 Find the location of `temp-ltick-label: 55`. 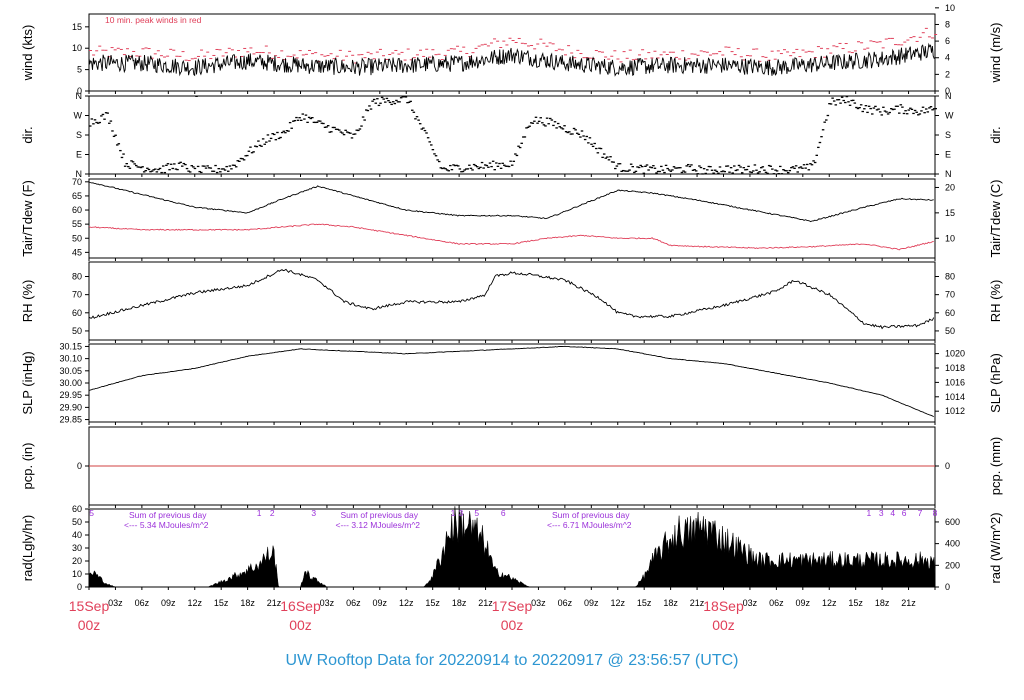

temp-ltick-label: 55 is located at coordinates (77, 224).